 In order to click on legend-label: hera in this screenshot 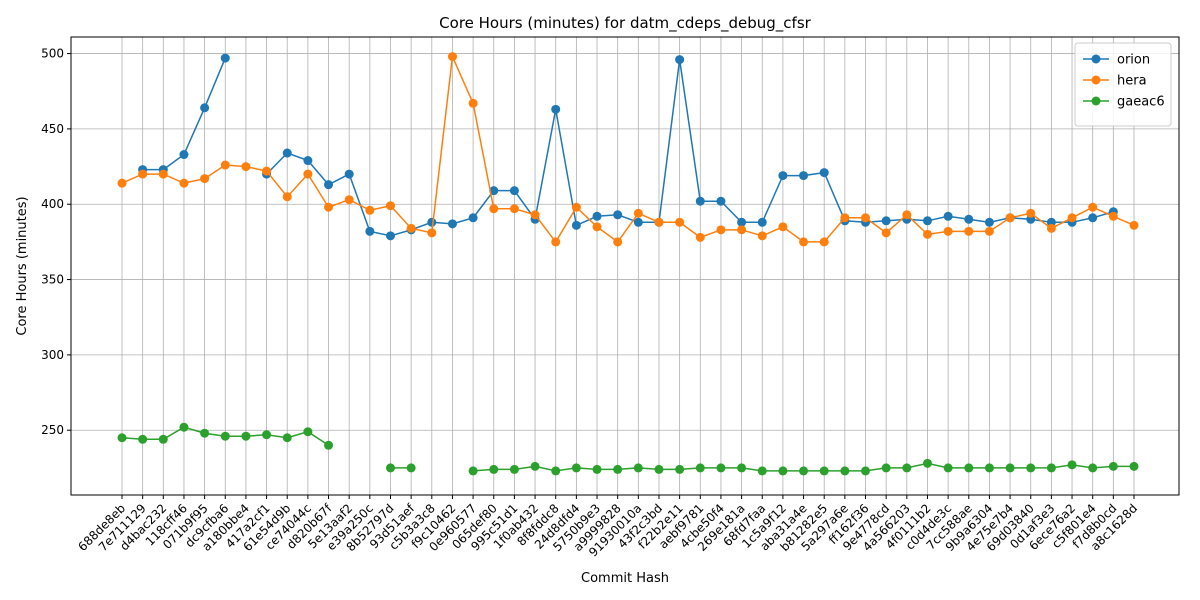, I will do `click(1132, 81)`.